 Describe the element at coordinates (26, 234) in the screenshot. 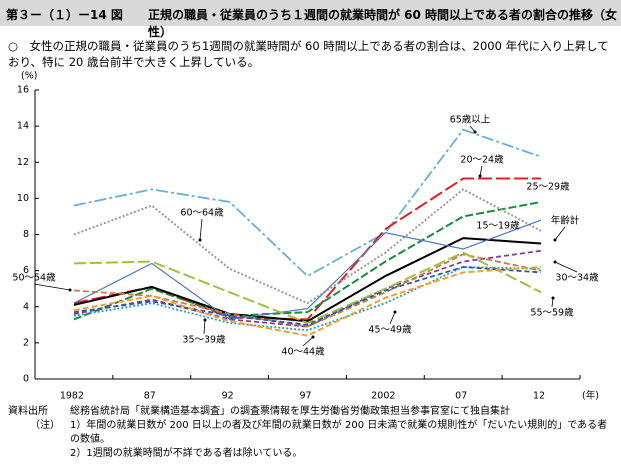

I see `y-tick-label: 8` at that location.